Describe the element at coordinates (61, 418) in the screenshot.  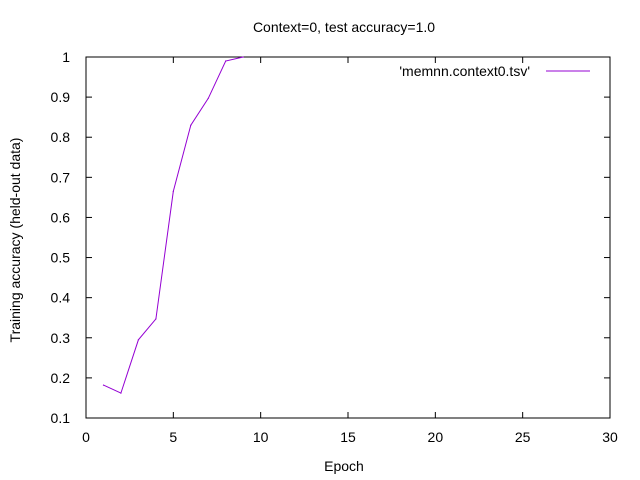
I see `y-tick-label: 0.1` at that location.